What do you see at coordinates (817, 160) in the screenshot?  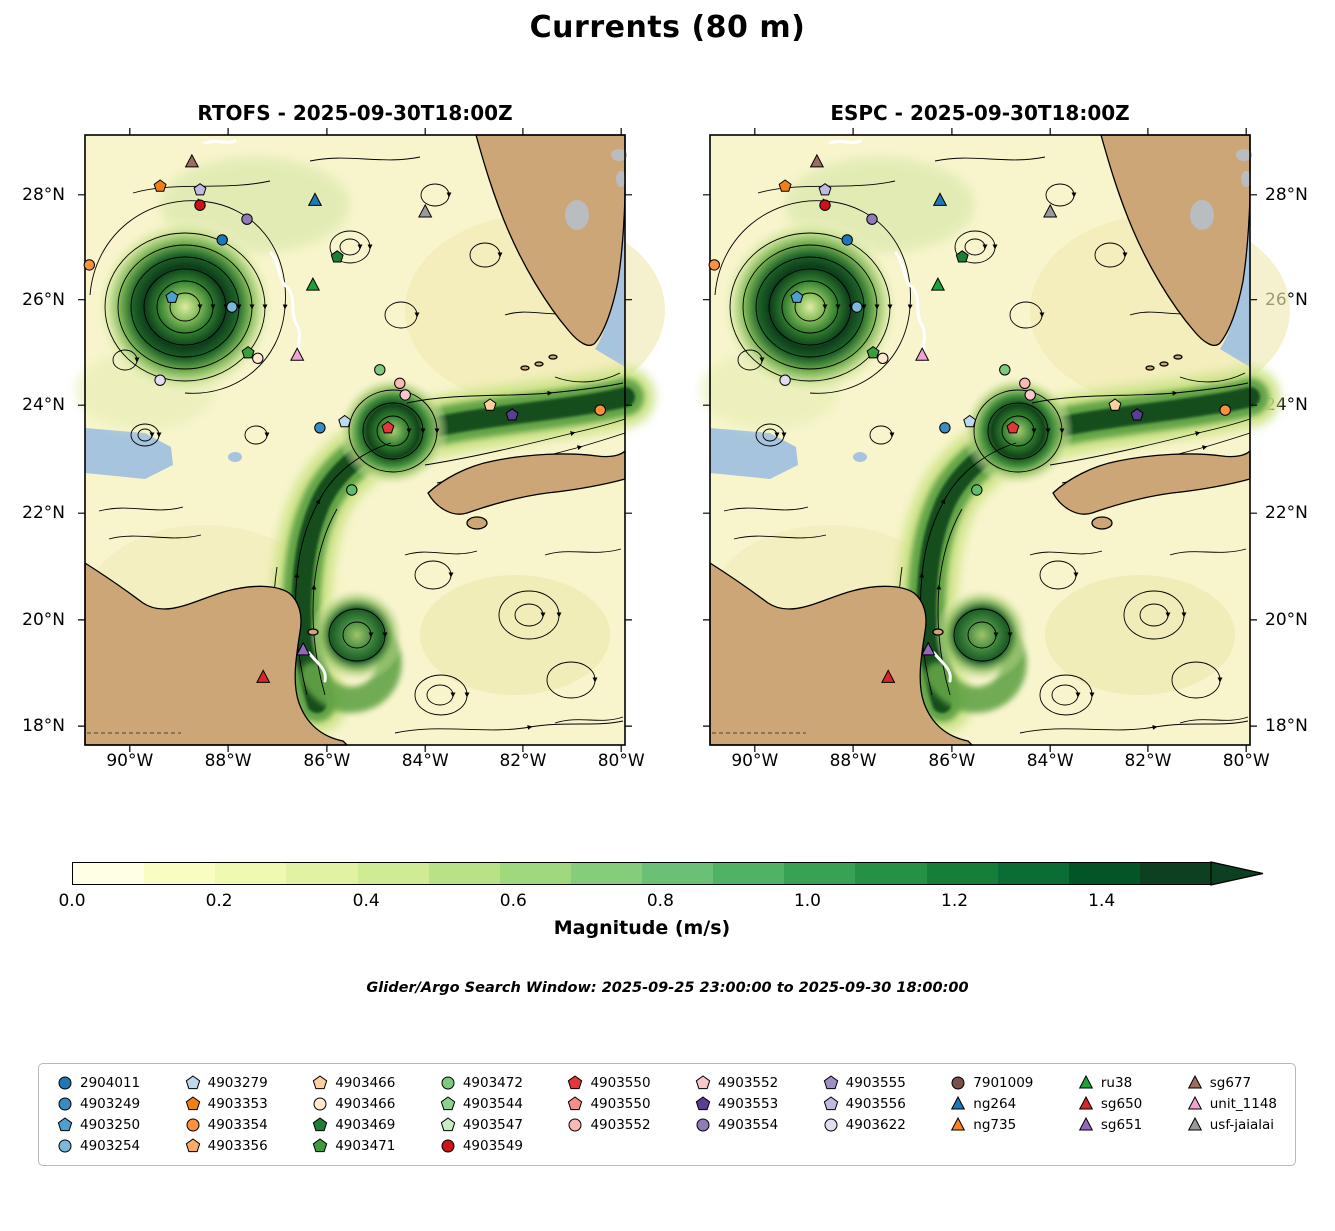 I see `map-marker-sg677` at bounding box center [817, 160].